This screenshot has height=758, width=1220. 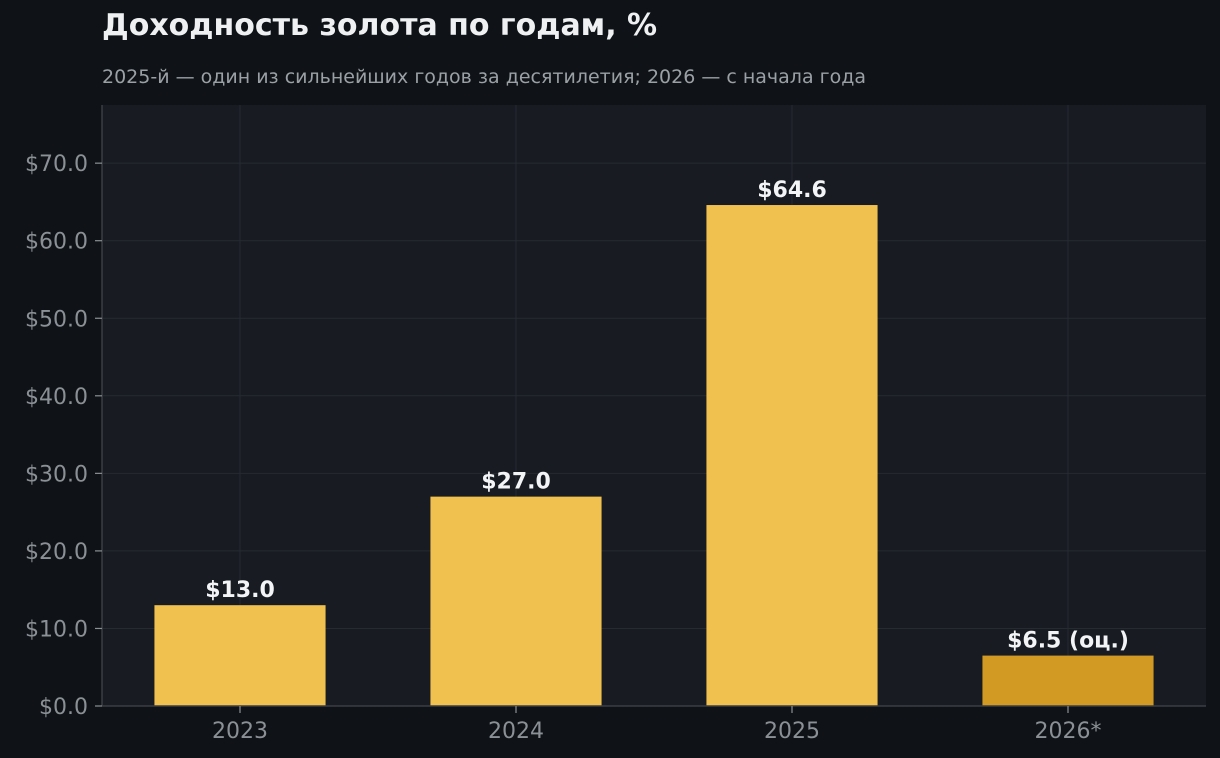 What do you see at coordinates (56, 629) in the screenshot?
I see `y-tick-label: $10.0` at bounding box center [56, 629].